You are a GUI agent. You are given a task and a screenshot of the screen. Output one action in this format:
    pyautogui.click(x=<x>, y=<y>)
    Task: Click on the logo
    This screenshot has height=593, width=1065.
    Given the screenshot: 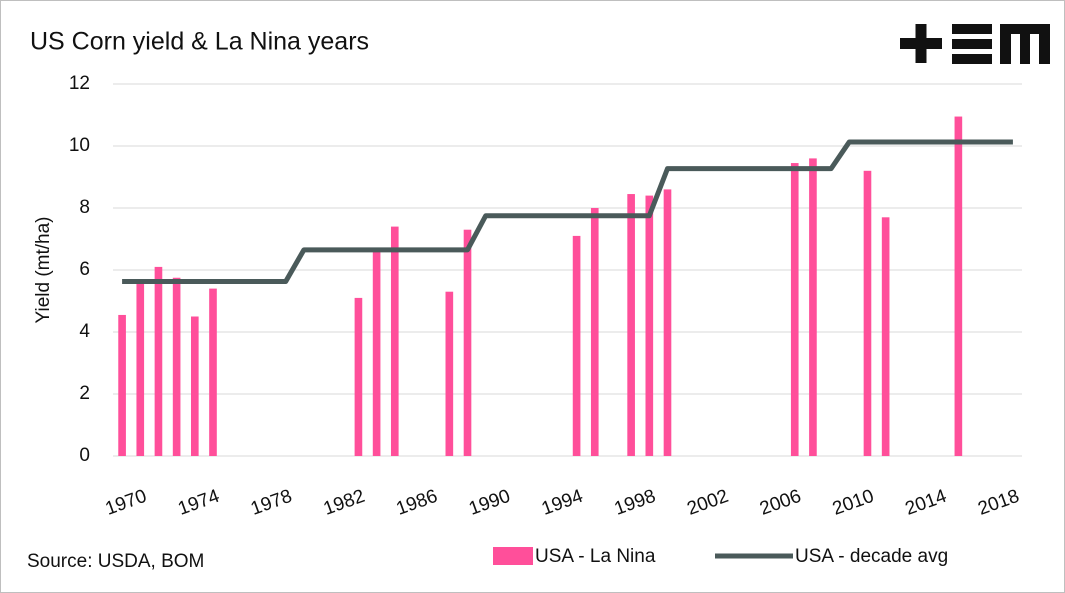 What is the action you would take?
    pyautogui.click(x=975, y=44)
    